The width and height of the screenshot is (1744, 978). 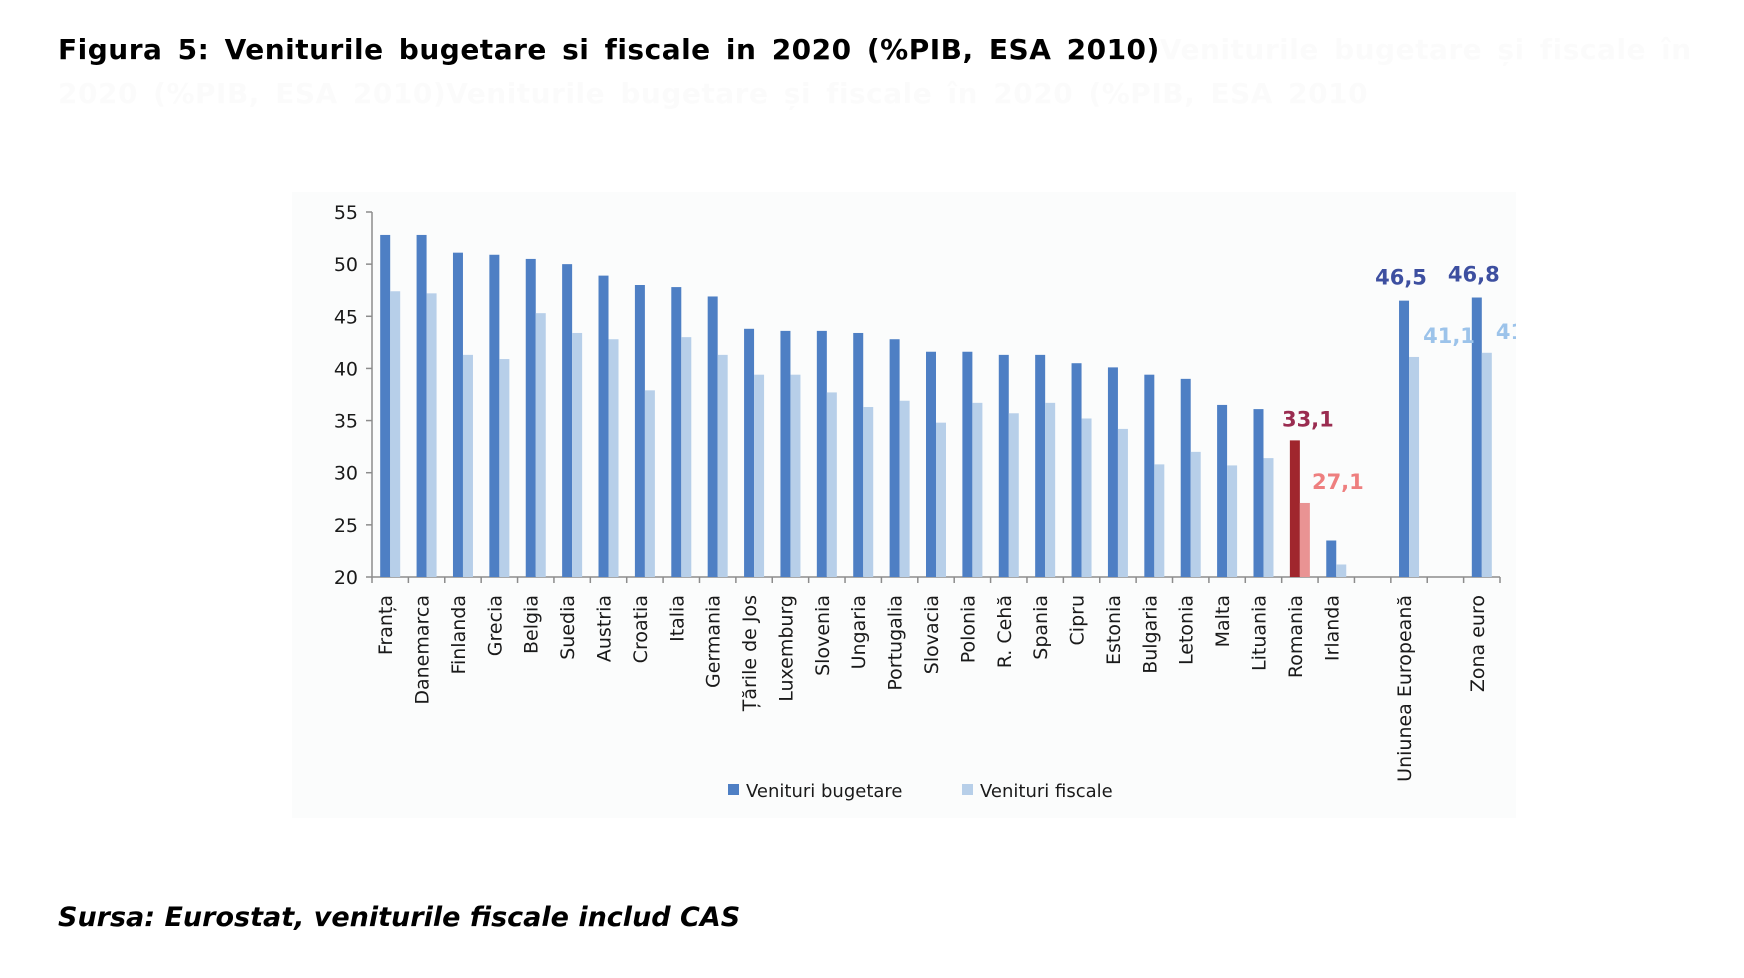 What do you see at coordinates (1258, 493) in the screenshot?
I see `bar-budget-lituania` at bounding box center [1258, 493].